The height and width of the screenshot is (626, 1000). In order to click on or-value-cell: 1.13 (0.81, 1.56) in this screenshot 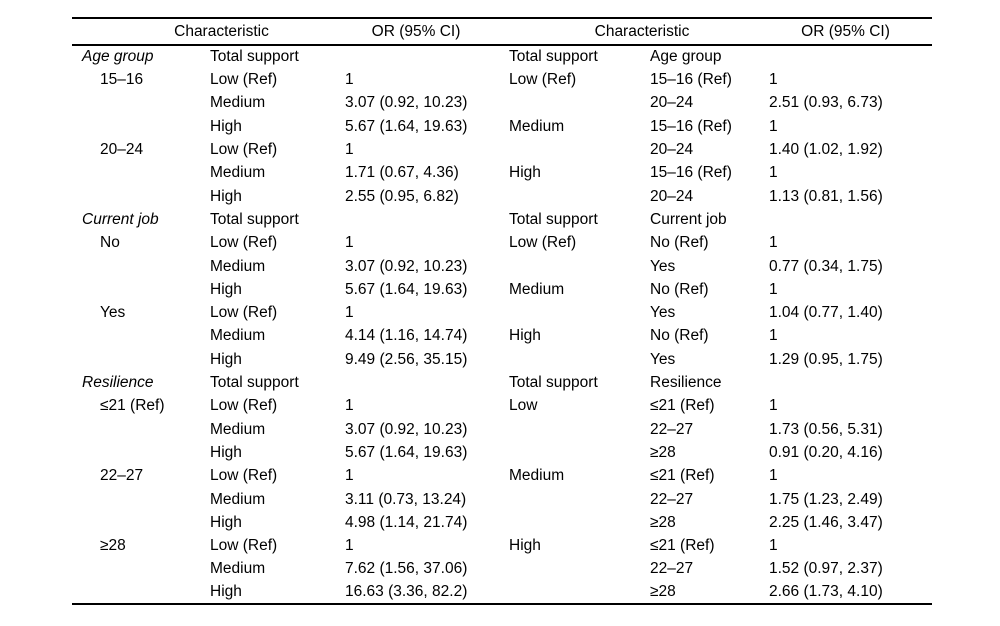, I will do `click(826, 196)`.